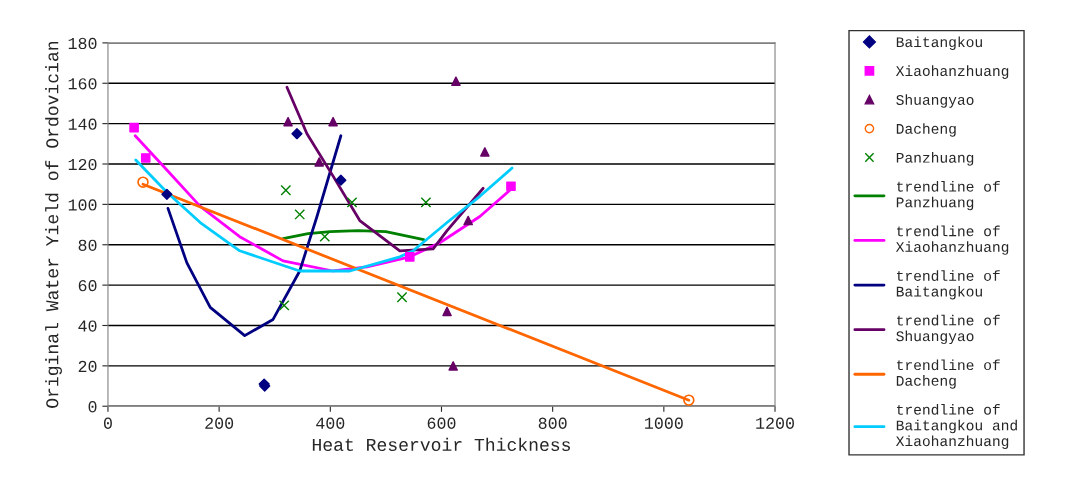 The height and width of the screenshot is (493, 1085). Describe the element at coordinates (939, 43) in the screenshot. I see `legend-label: Baitangkou` at that location.